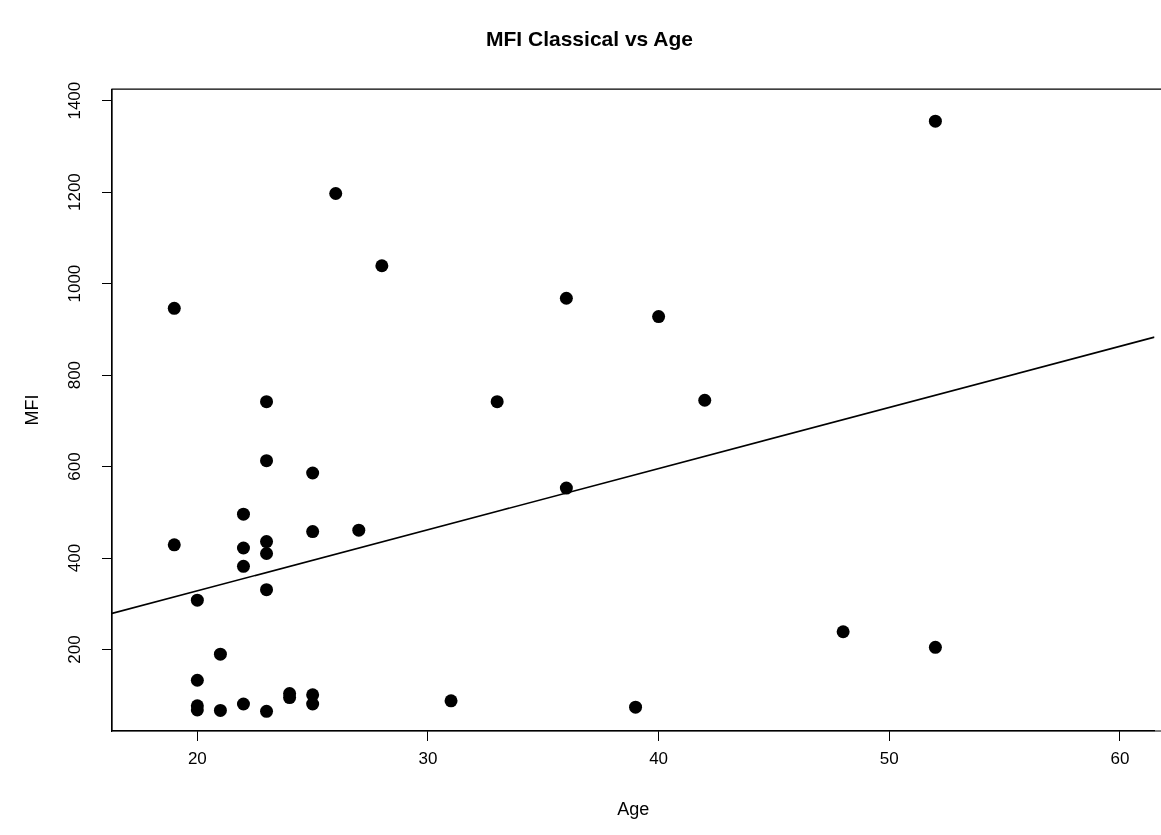  What do you see at coordinates (589, 39) in the screenshot?
I see `chart-title: MFI Classical vs Age` at bounding box center [589, 39].